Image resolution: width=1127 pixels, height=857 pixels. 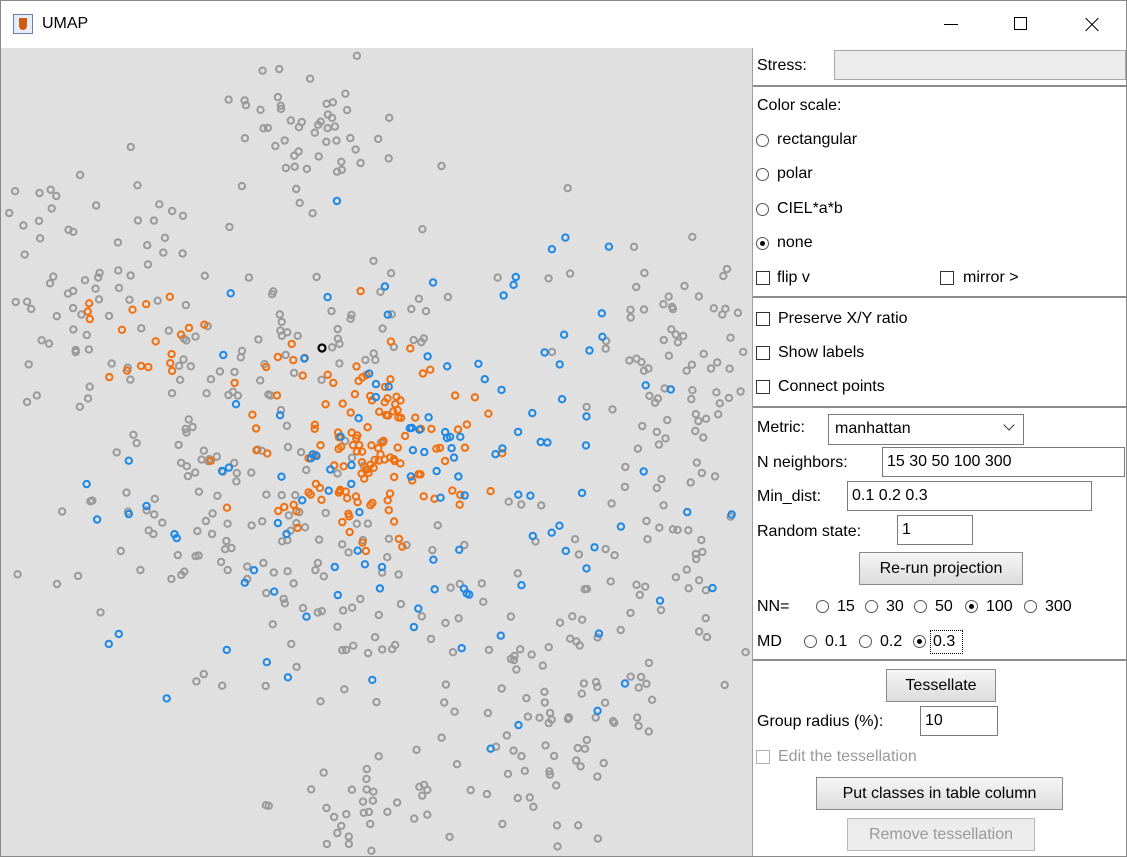 What do you see at coordinates (762, 140) in the screenshot?
I see `radio-rectangular` at bounding box center [762, 140].